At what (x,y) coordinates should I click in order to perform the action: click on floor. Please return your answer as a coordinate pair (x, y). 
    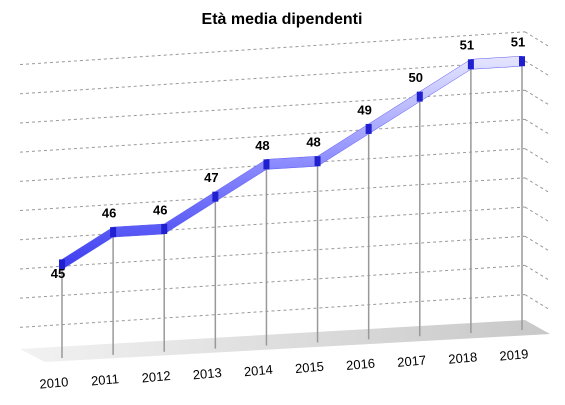
    Looking at the image, I should click on (285, 341).